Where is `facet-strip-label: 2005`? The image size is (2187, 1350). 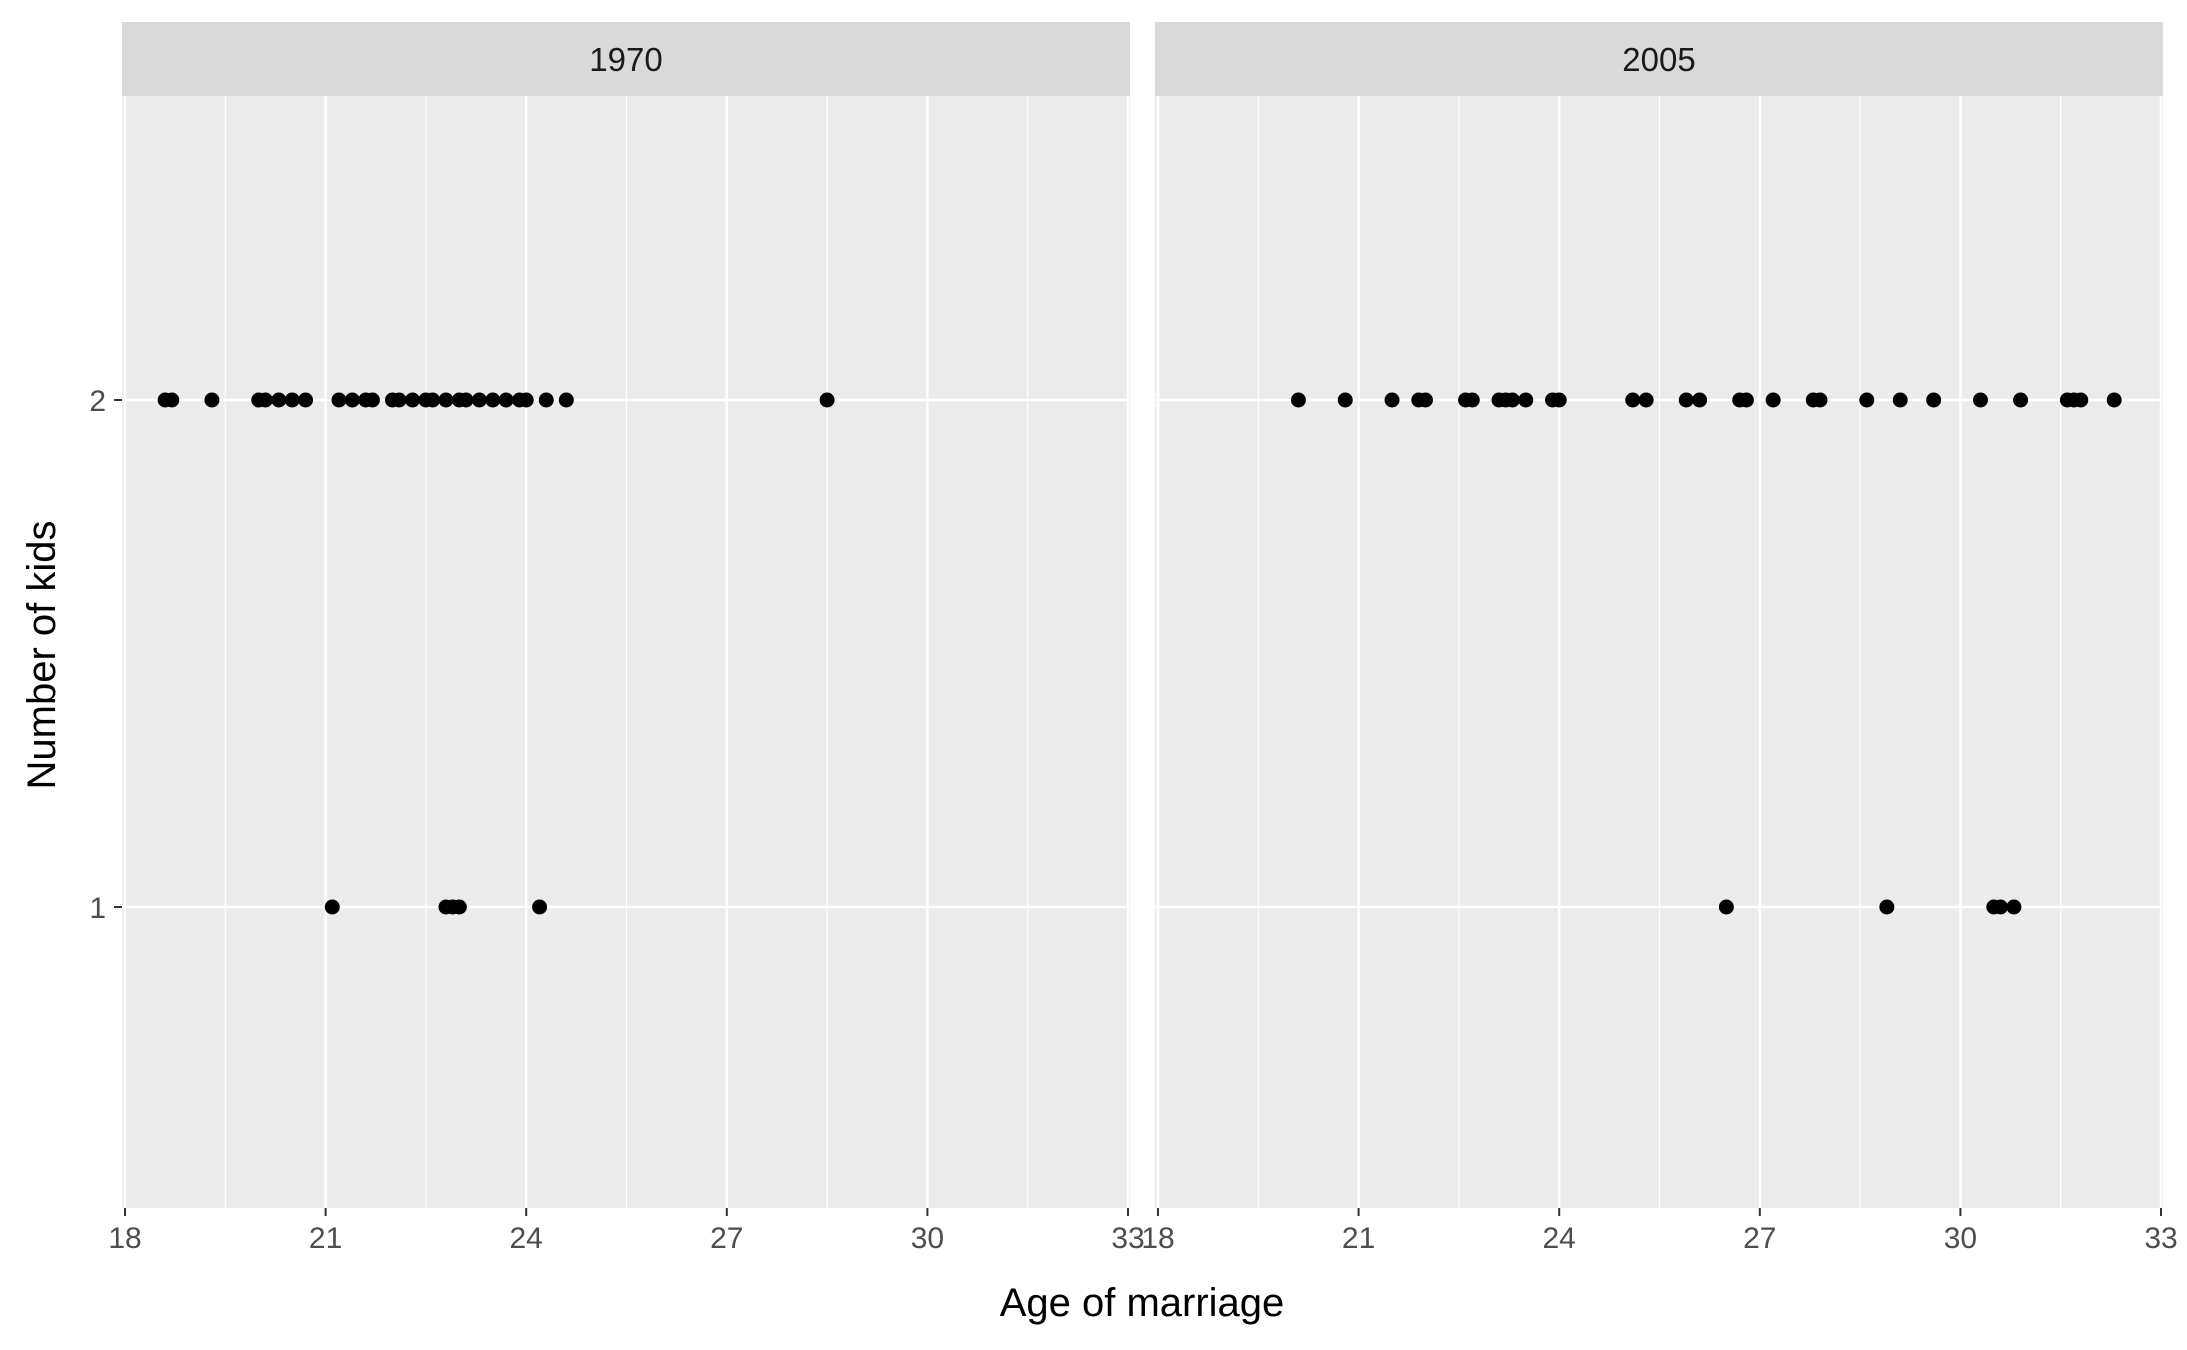
facet-strip-label: 2005 is located at coordinates (1658, 59).